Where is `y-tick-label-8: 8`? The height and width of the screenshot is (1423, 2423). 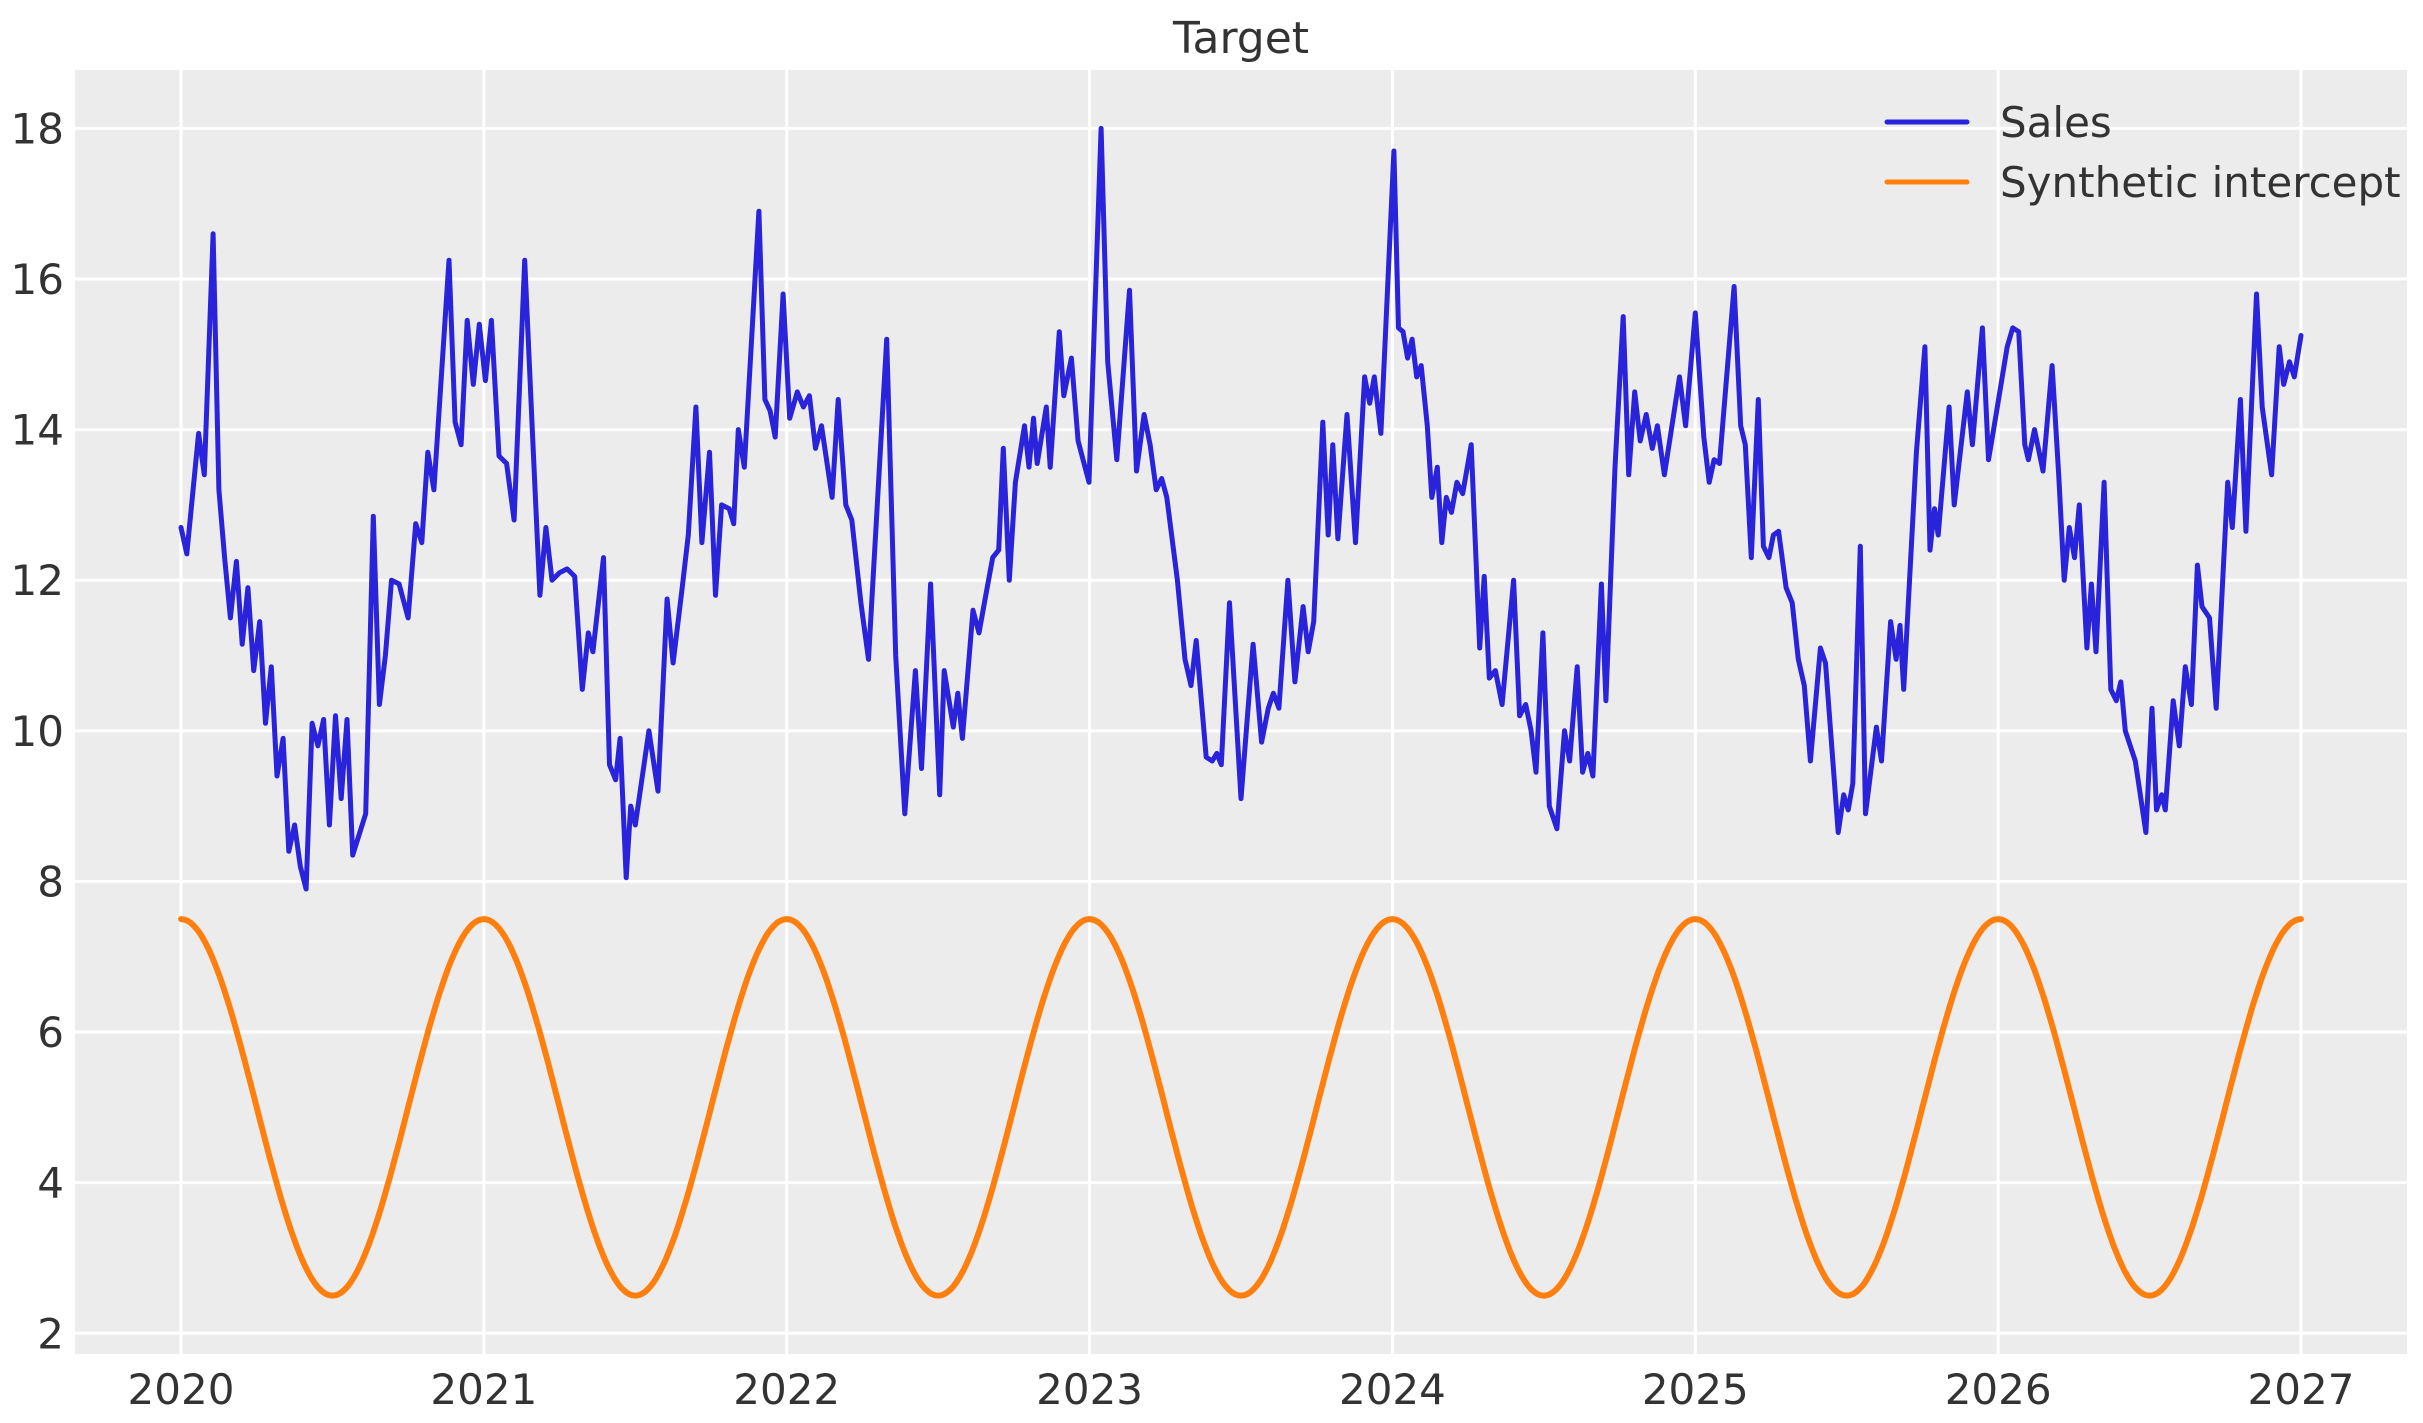 y-tick-label-8: 8 is located at coordinates (50, 881).